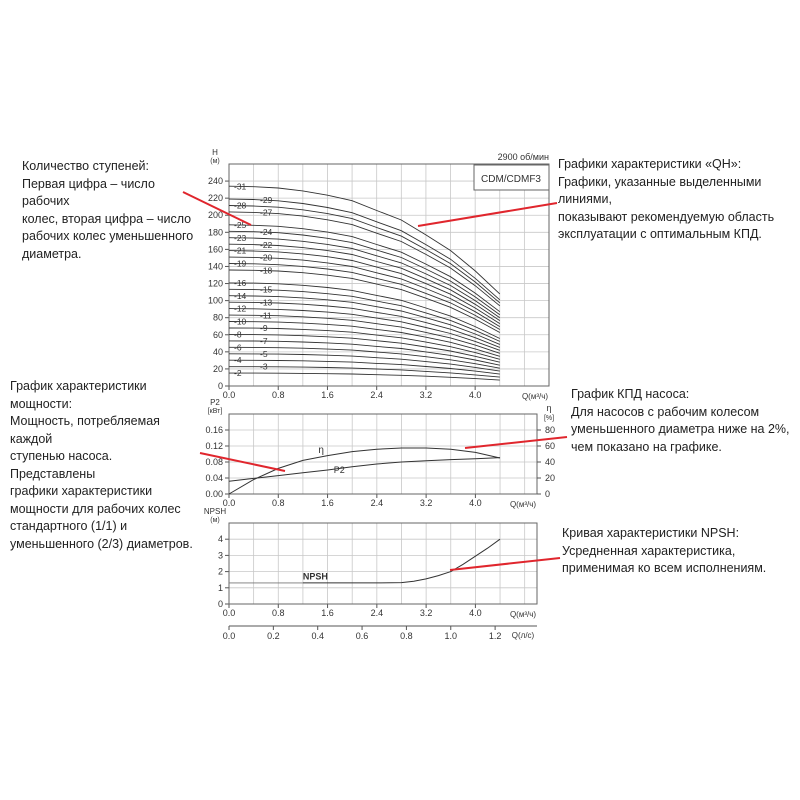 This screenshot has width=800, height=800. Describe the element at coordinates (220, 555) in the screenshot. I see `y-tick-label: 3` at that location.